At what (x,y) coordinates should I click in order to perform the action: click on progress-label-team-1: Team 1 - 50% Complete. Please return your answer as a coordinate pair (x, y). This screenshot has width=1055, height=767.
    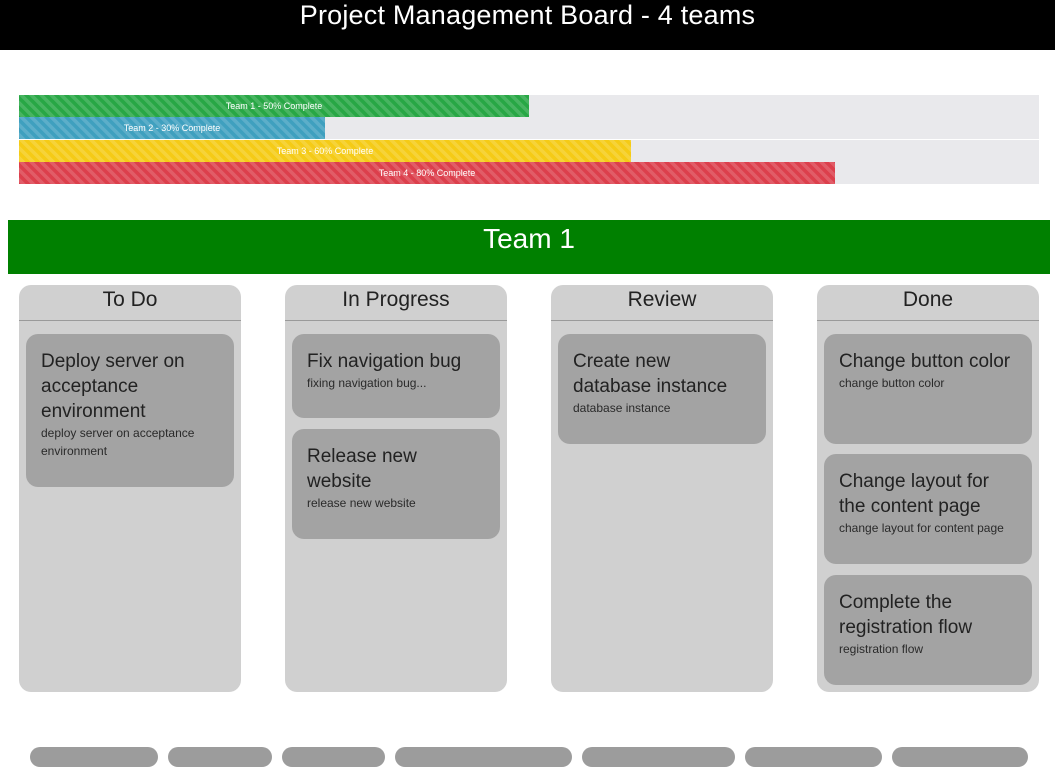
    Looking at the image, I should click on (274, 106).